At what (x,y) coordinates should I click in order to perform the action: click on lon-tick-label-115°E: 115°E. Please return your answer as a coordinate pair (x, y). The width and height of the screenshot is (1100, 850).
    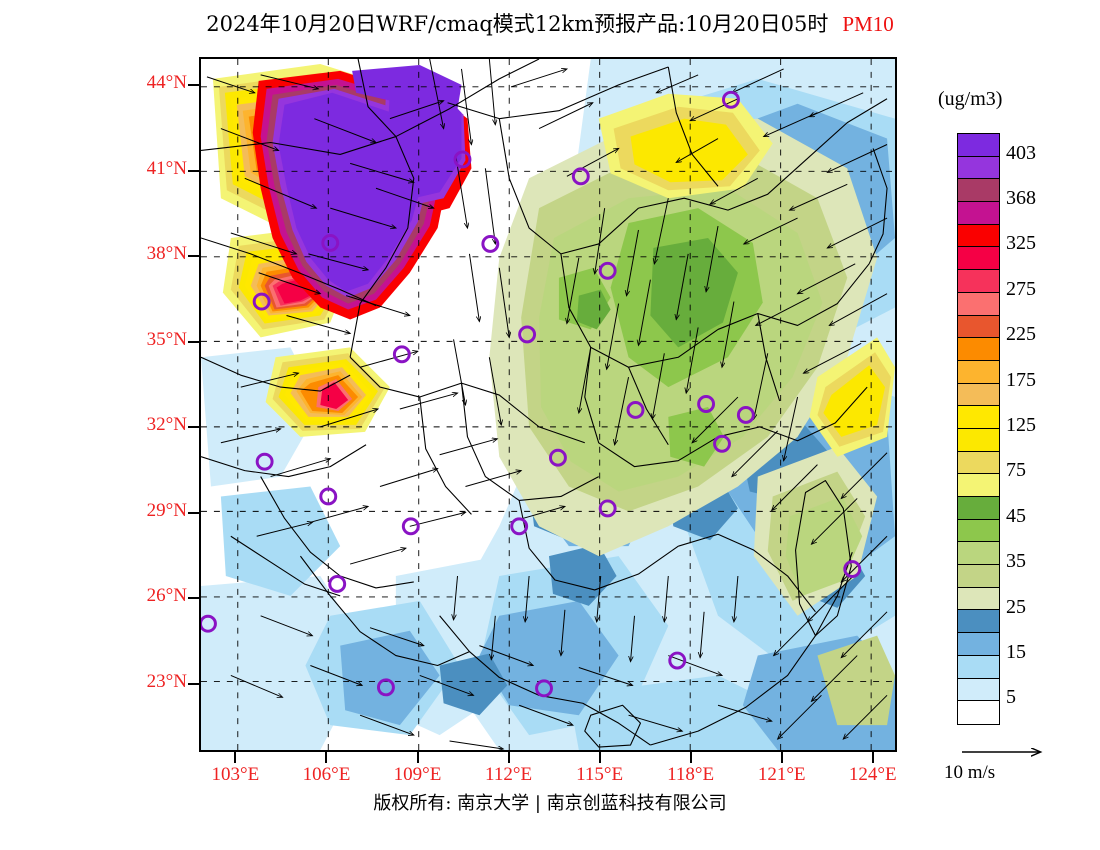
    Looking at the image, I should click on (600, 774).